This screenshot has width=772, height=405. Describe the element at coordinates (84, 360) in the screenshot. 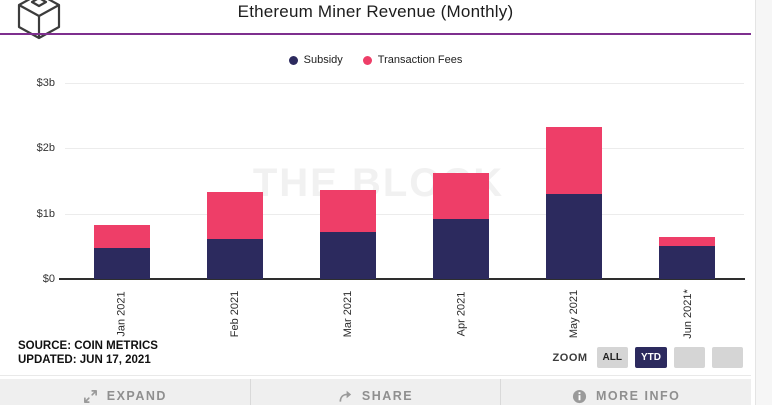

I see `updated-line: UPDATED: JUN 17, 2021` at that location.